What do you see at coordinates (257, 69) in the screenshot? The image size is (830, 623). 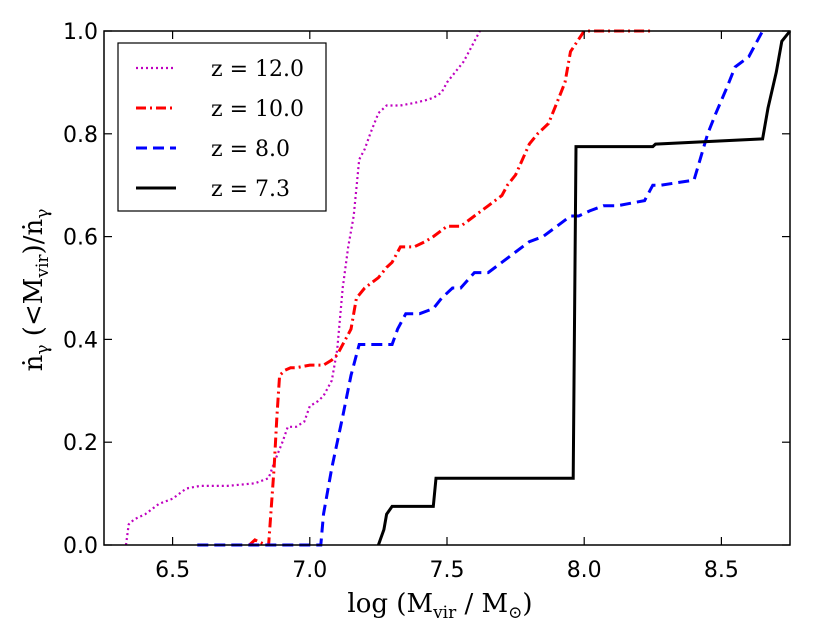 I see `legend-label-0: z = 12.0` at bounding box center [257, 69].